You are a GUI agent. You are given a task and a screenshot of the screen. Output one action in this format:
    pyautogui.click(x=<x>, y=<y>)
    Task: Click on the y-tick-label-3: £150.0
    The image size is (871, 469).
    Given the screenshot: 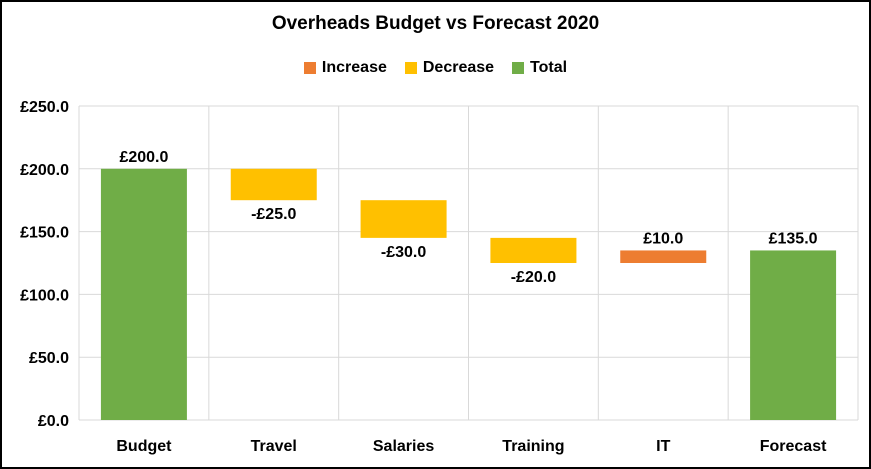 What is the action you would take?
    pyautogui.click(x=44, y=233)
    